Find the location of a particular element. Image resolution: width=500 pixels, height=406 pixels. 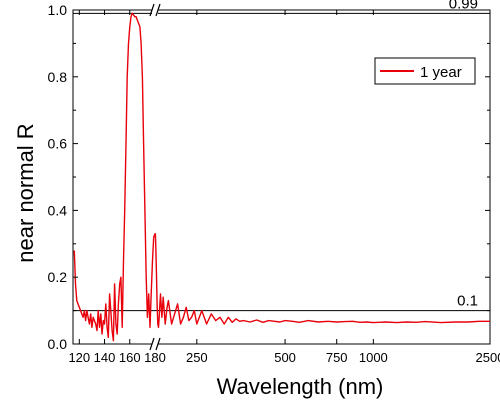

x-tick-label: 180 is located at coordinates (155, 357).